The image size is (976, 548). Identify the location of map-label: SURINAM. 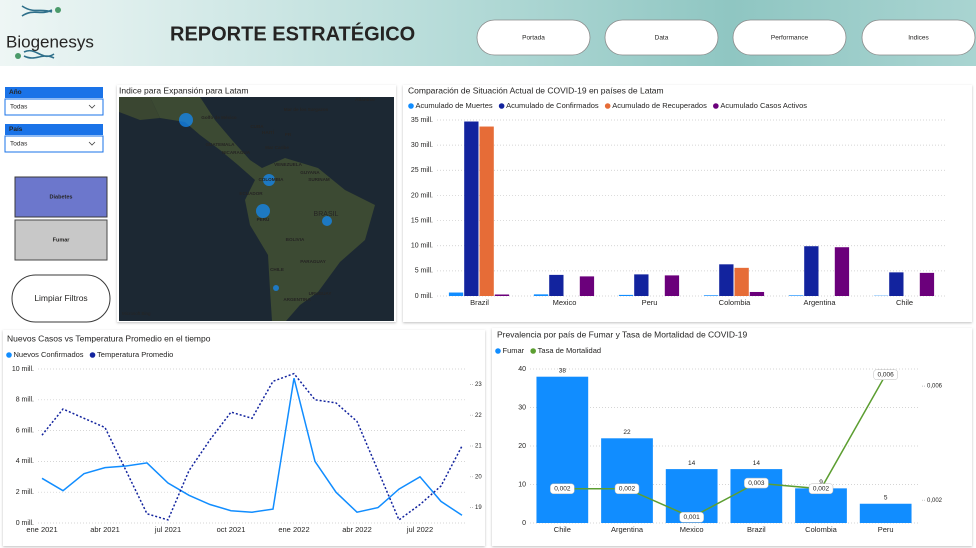
(319, 179).